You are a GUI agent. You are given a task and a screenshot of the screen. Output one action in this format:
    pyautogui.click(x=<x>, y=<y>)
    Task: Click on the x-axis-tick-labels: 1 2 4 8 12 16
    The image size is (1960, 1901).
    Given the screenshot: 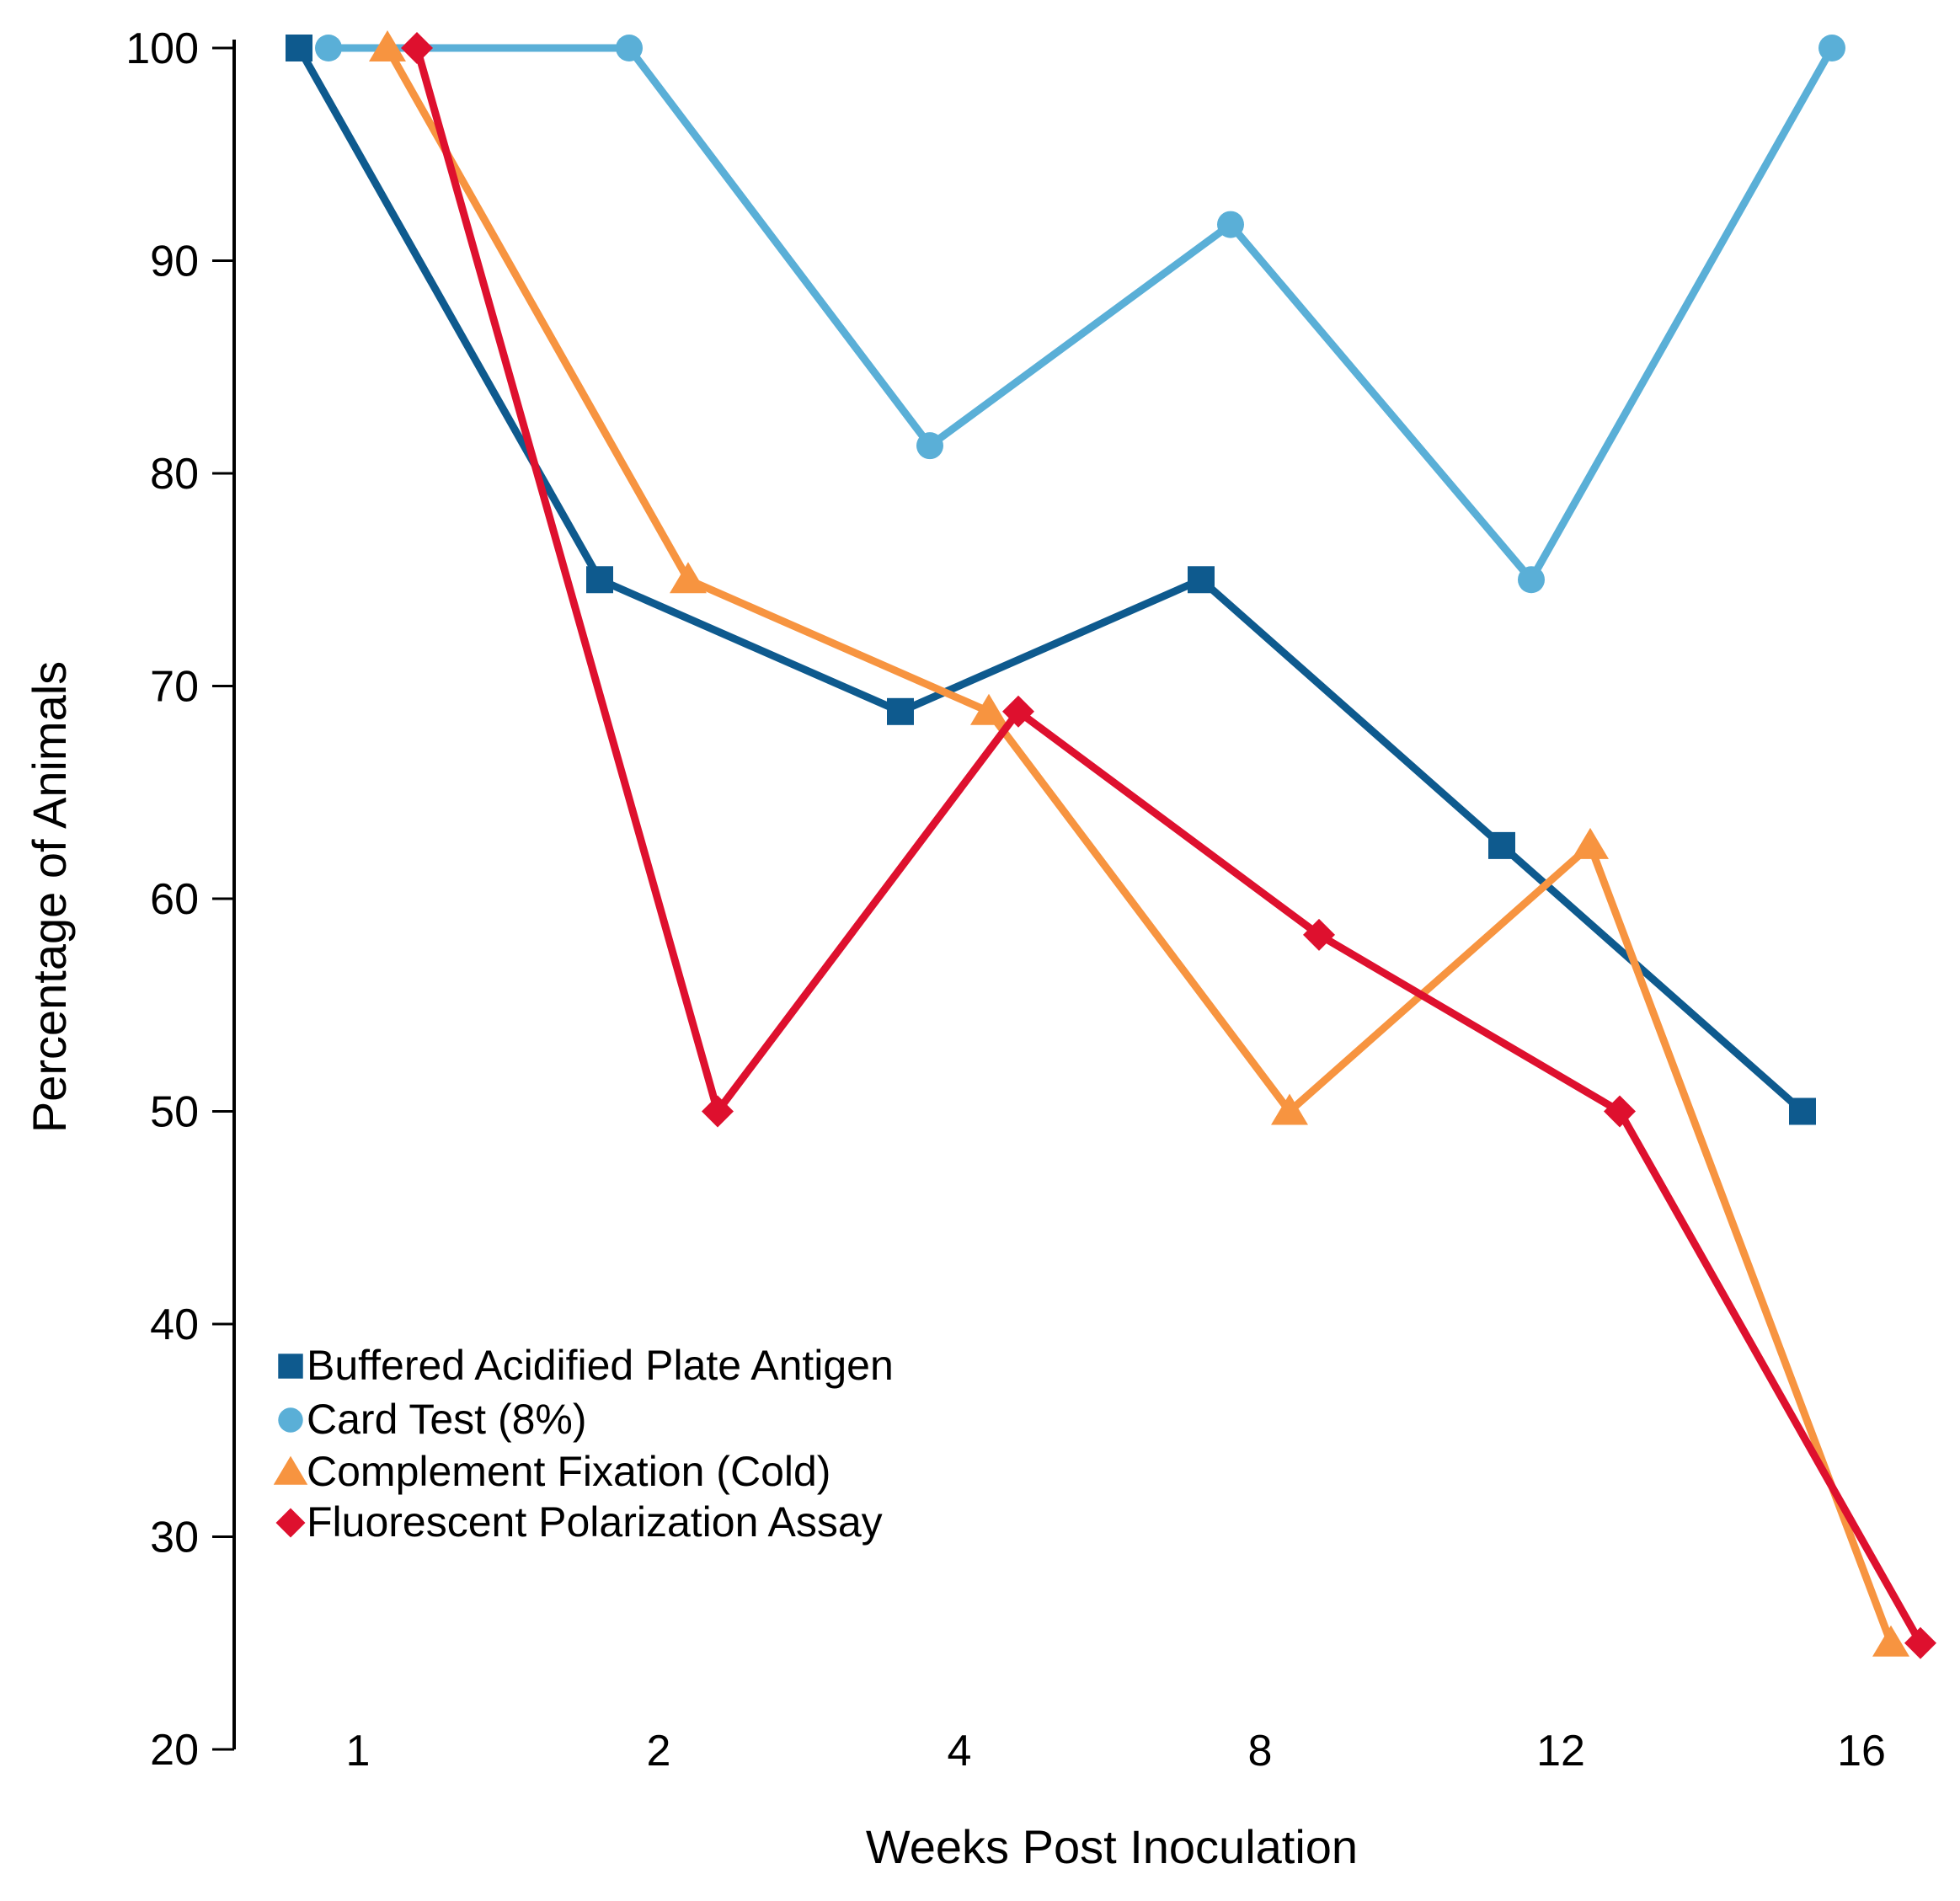 What is the action you would take?
    pyautogui.click(x=1116, y=1751)
    